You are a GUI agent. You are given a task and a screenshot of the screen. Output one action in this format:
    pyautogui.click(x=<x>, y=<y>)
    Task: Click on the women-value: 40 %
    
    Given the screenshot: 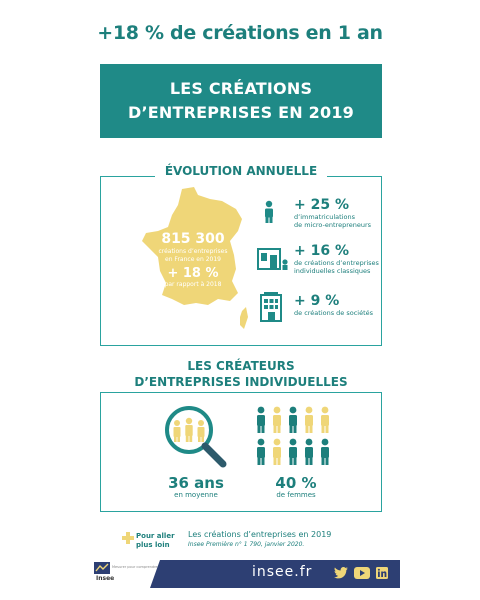 What is the action you would take?
    pyautogui.click(x=296, y=483)
    